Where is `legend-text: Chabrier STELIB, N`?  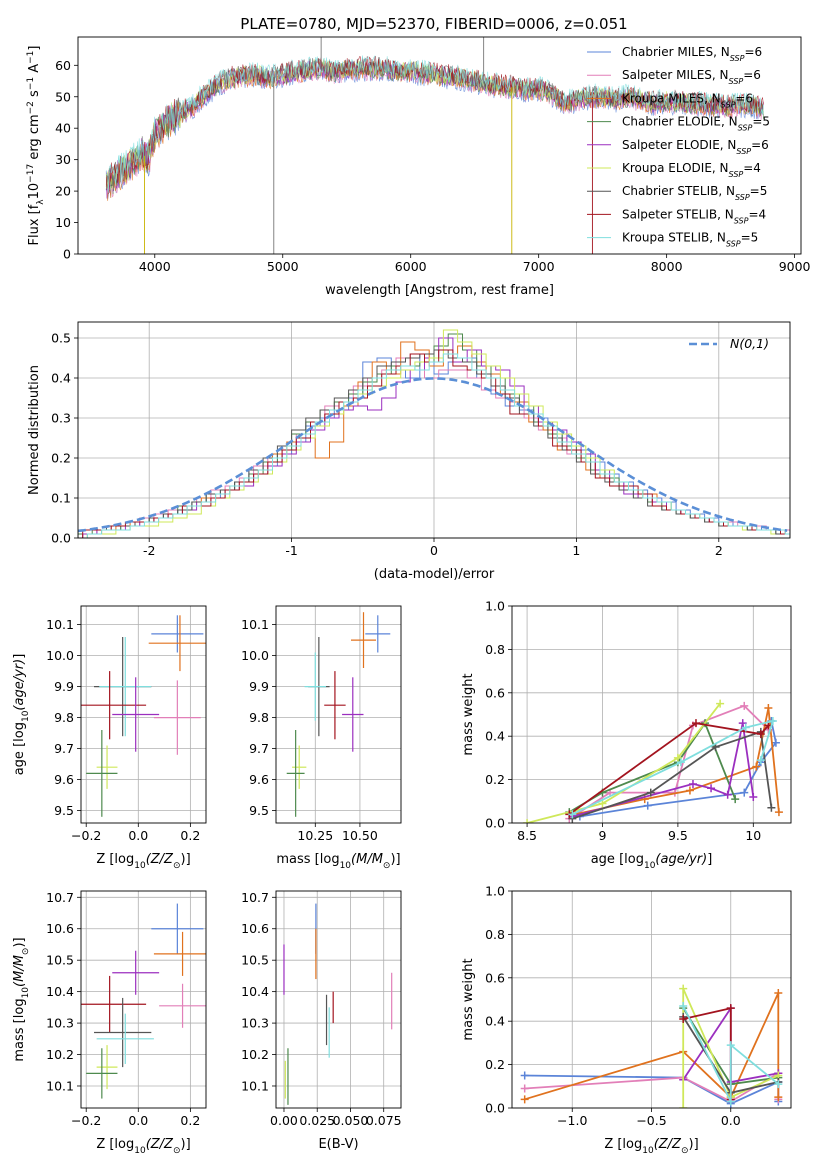
legend-text: Chabrier STELIB, N is located at coordinates (678, 191).